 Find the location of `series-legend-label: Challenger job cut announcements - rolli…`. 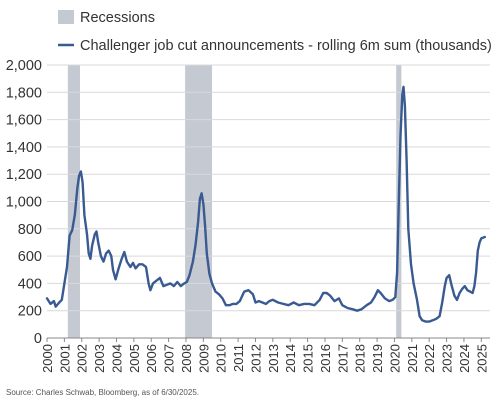

series-legend-label: Challenger job cut announcements - rolli… is located at coordinates (286, 46).